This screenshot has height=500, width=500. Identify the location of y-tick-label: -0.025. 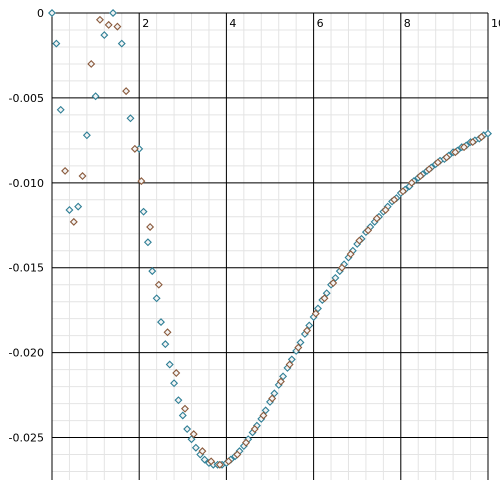
(26, 438).